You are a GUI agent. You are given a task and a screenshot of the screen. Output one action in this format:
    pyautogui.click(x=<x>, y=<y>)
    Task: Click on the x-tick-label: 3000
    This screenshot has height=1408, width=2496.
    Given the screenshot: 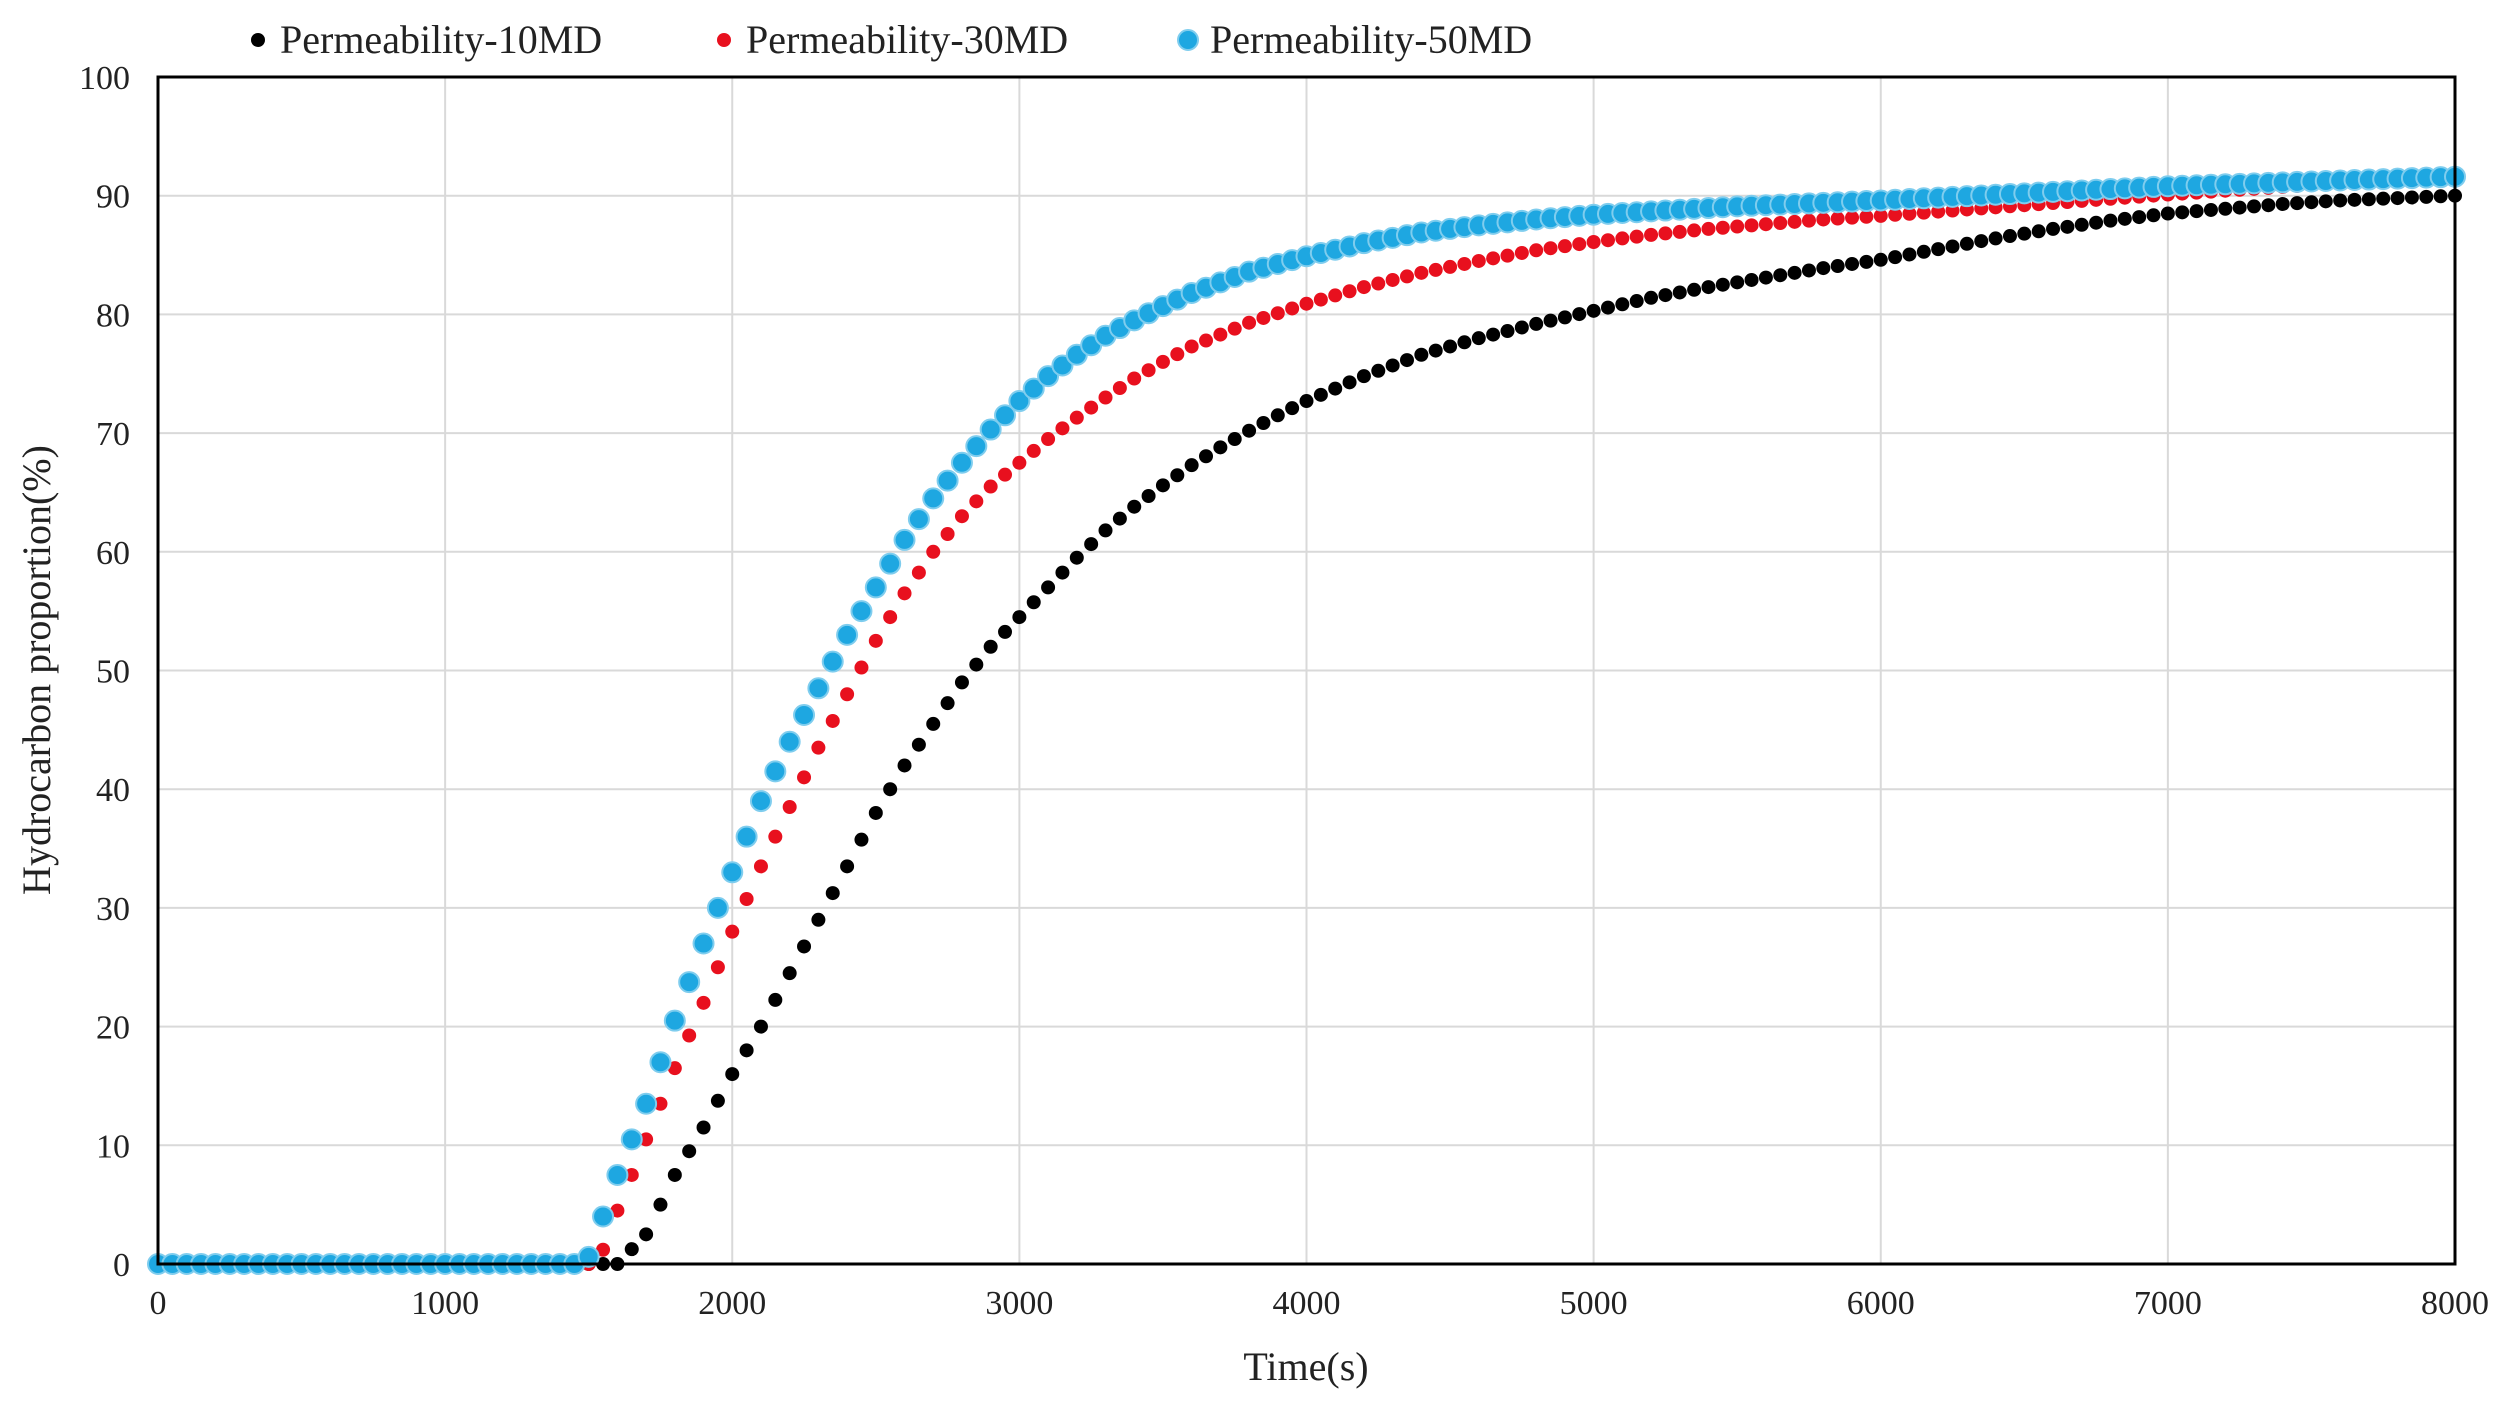 What is the action you would take?
    pyautogui.click(x=1019, y=1303)
    